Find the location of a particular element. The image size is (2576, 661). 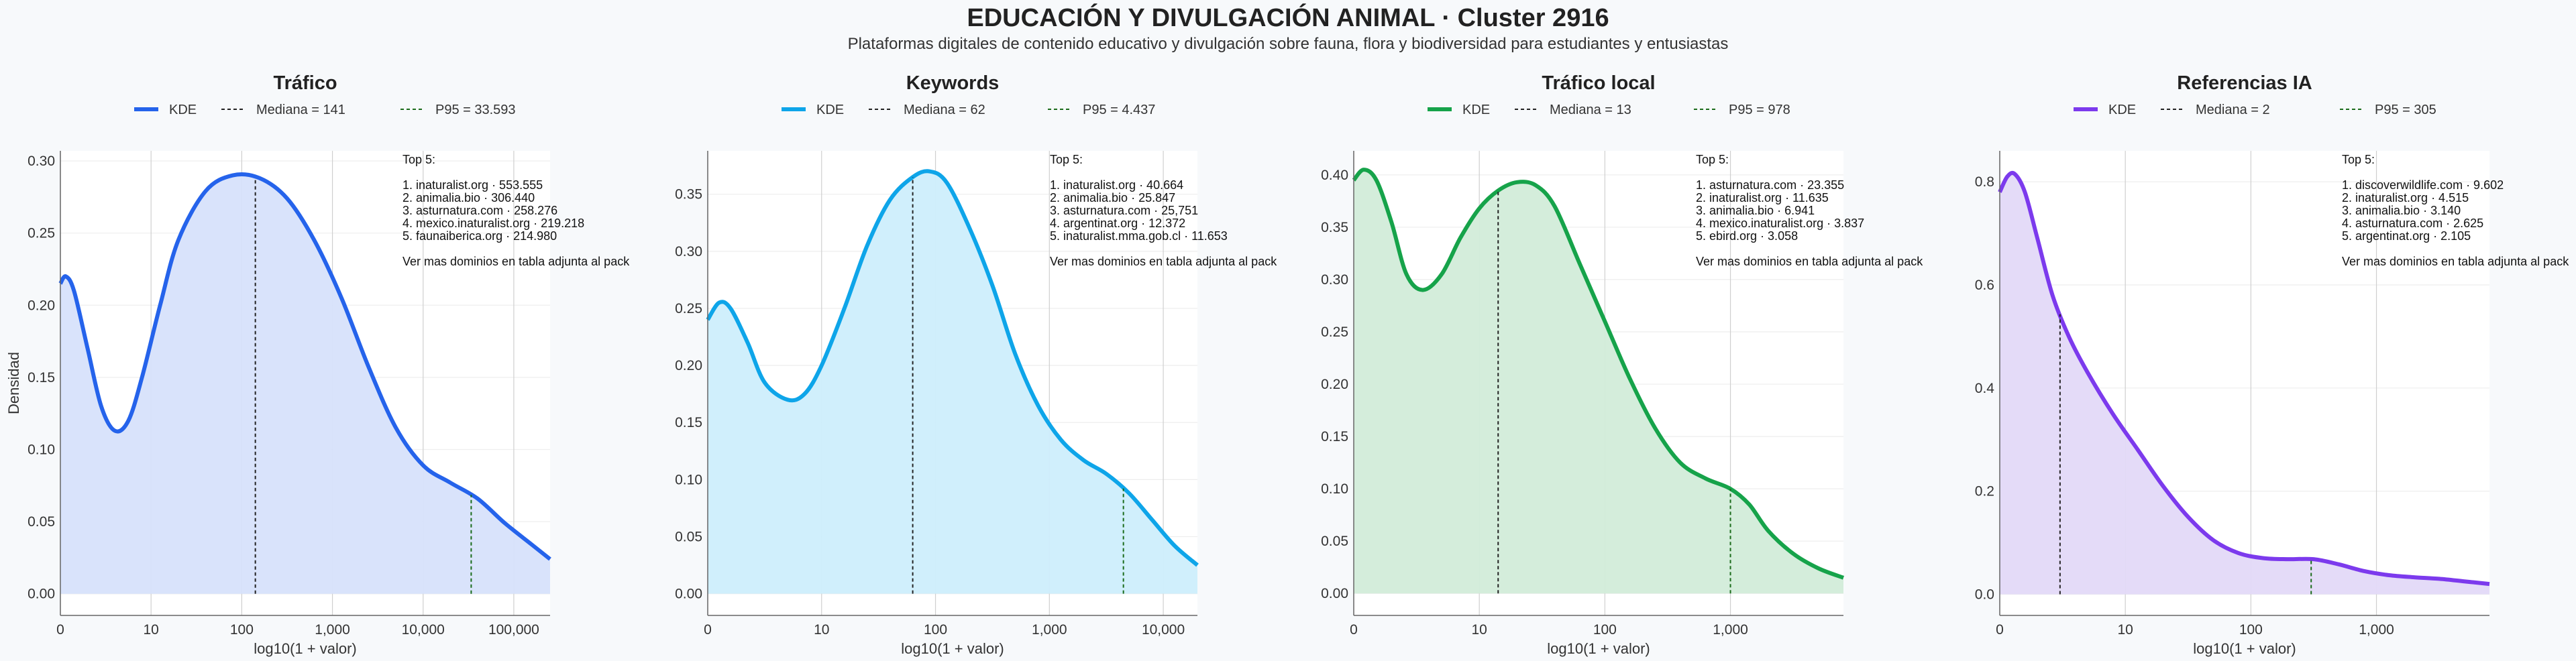

top5-item: 1. inaturalist.org · 553.555 is located at coordinates (472, 185).